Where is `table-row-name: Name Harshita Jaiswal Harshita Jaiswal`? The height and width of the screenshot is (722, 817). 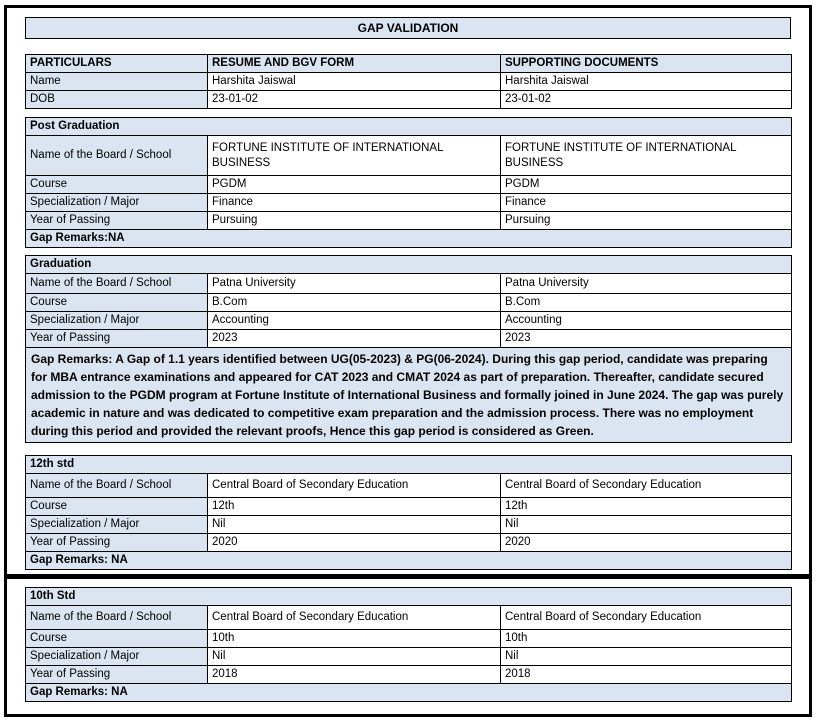 table-row-name: Name Harshita Jaiswal Harshita Jaiswal is located at coordinates (408, 81).